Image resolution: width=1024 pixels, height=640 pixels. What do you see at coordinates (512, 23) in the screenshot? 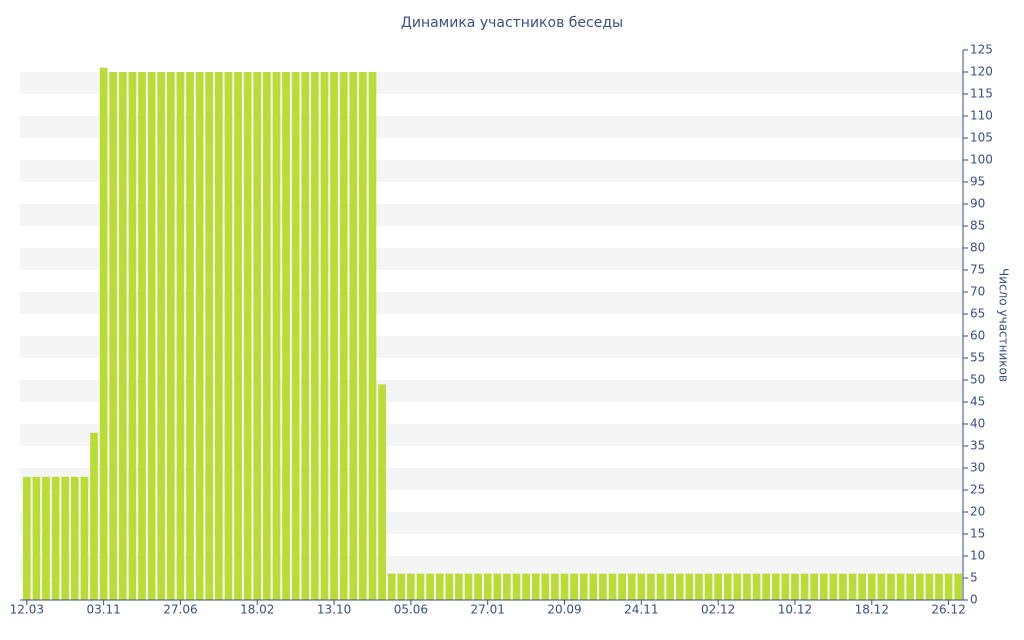
I see `chart-title: Динамика участников беседы` at bounding box center [512, 23].